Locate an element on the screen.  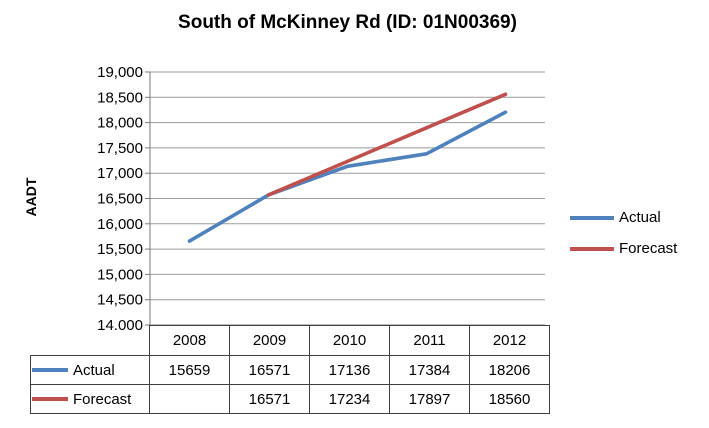
y-tick-label: 18,000 is located at coordinates (120, 123).